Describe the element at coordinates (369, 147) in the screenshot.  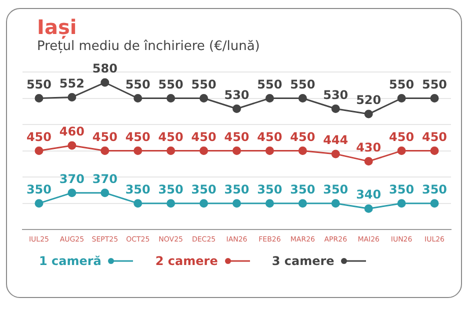
I see `data-label: 430` at that location.